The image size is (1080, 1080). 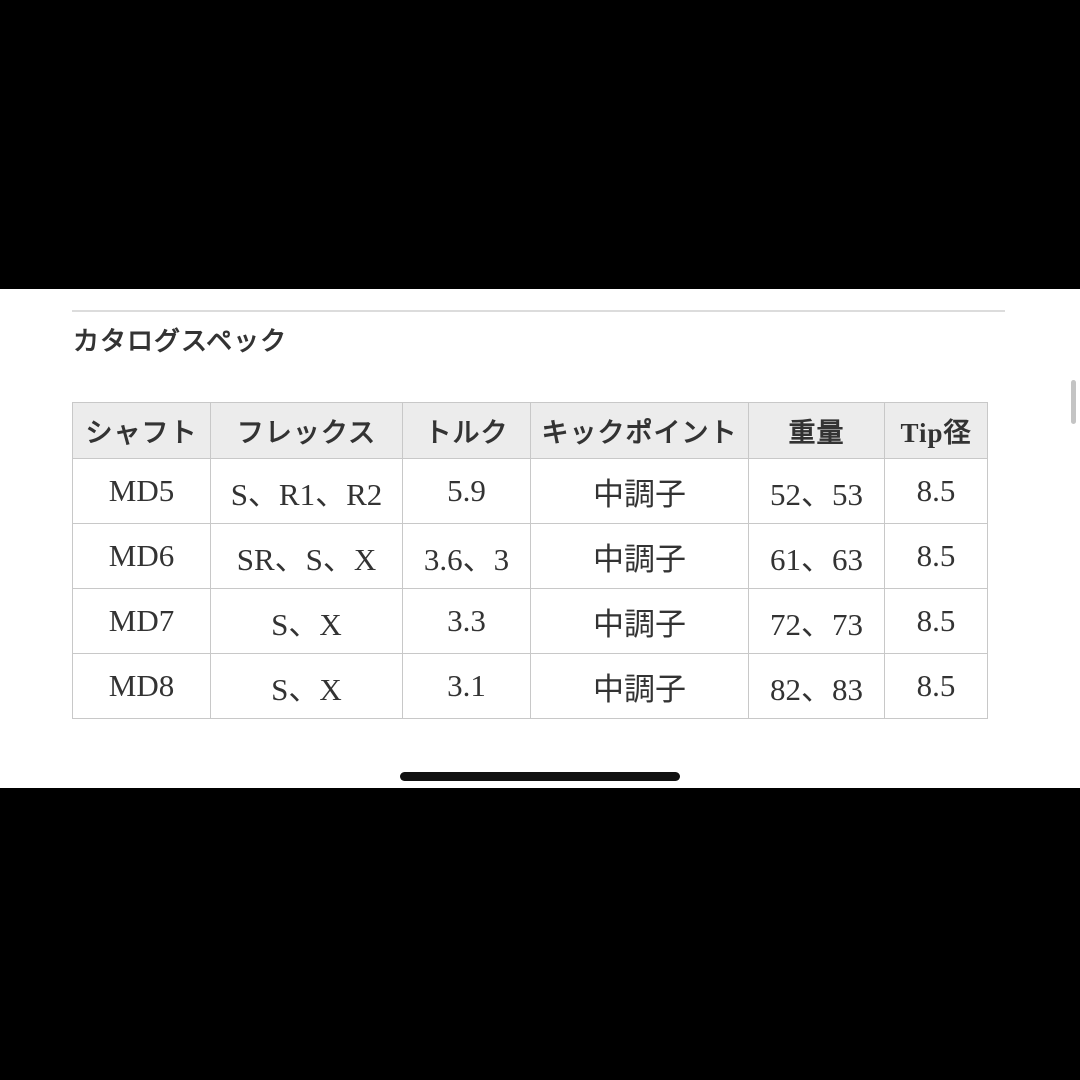 What do you see at coordinates (466, 621) in the screenshot?
I see `cell-torque: 3.3` at bounding box center [466, 621].